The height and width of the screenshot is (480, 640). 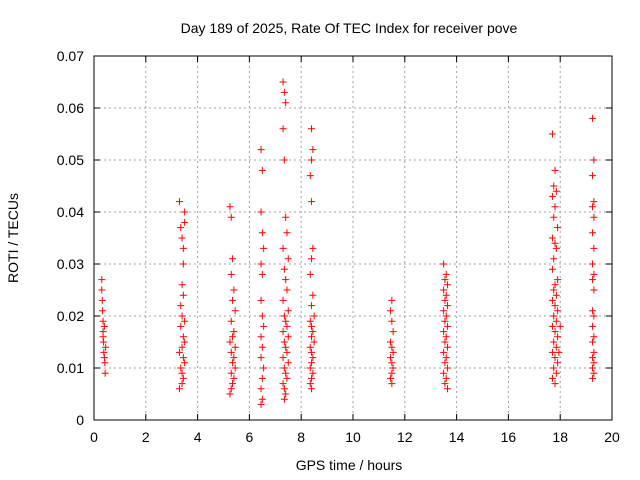 What do you see at coordinates (70, 56) in the screenshot?
I see `y-tick-label: 0.07` at bounding box center [70, 56].